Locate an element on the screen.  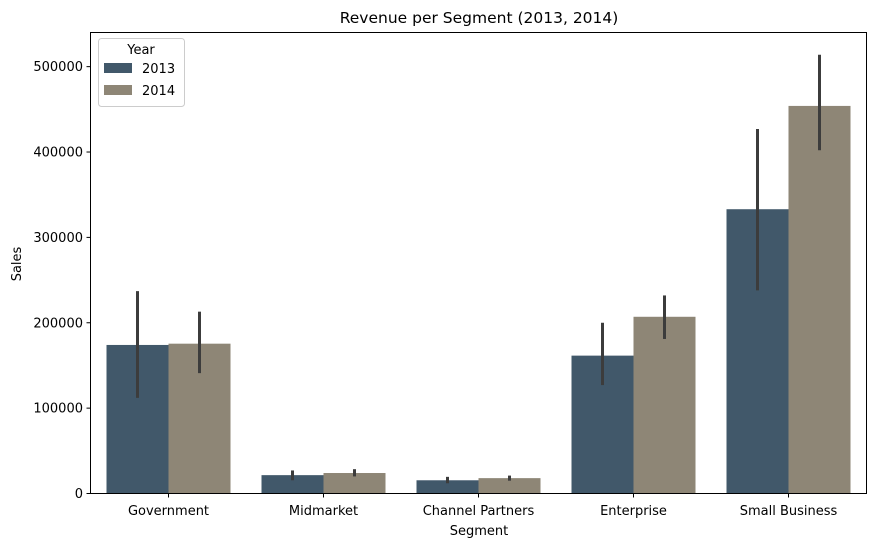
legend-swatch-2013 is located at coordinates (118, 68).